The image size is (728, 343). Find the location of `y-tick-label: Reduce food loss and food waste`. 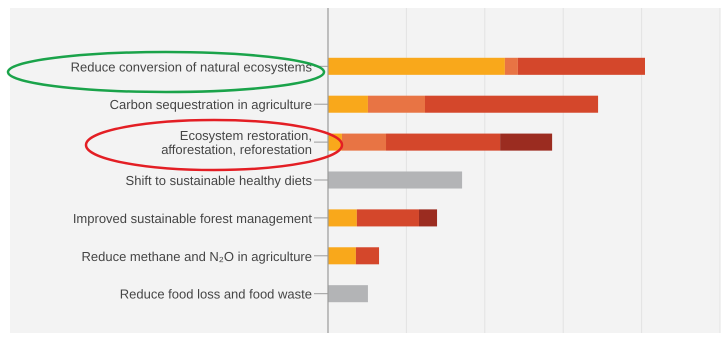

y-tick-label: Reduce food loss and food waste is located at coordinates (216, 294).